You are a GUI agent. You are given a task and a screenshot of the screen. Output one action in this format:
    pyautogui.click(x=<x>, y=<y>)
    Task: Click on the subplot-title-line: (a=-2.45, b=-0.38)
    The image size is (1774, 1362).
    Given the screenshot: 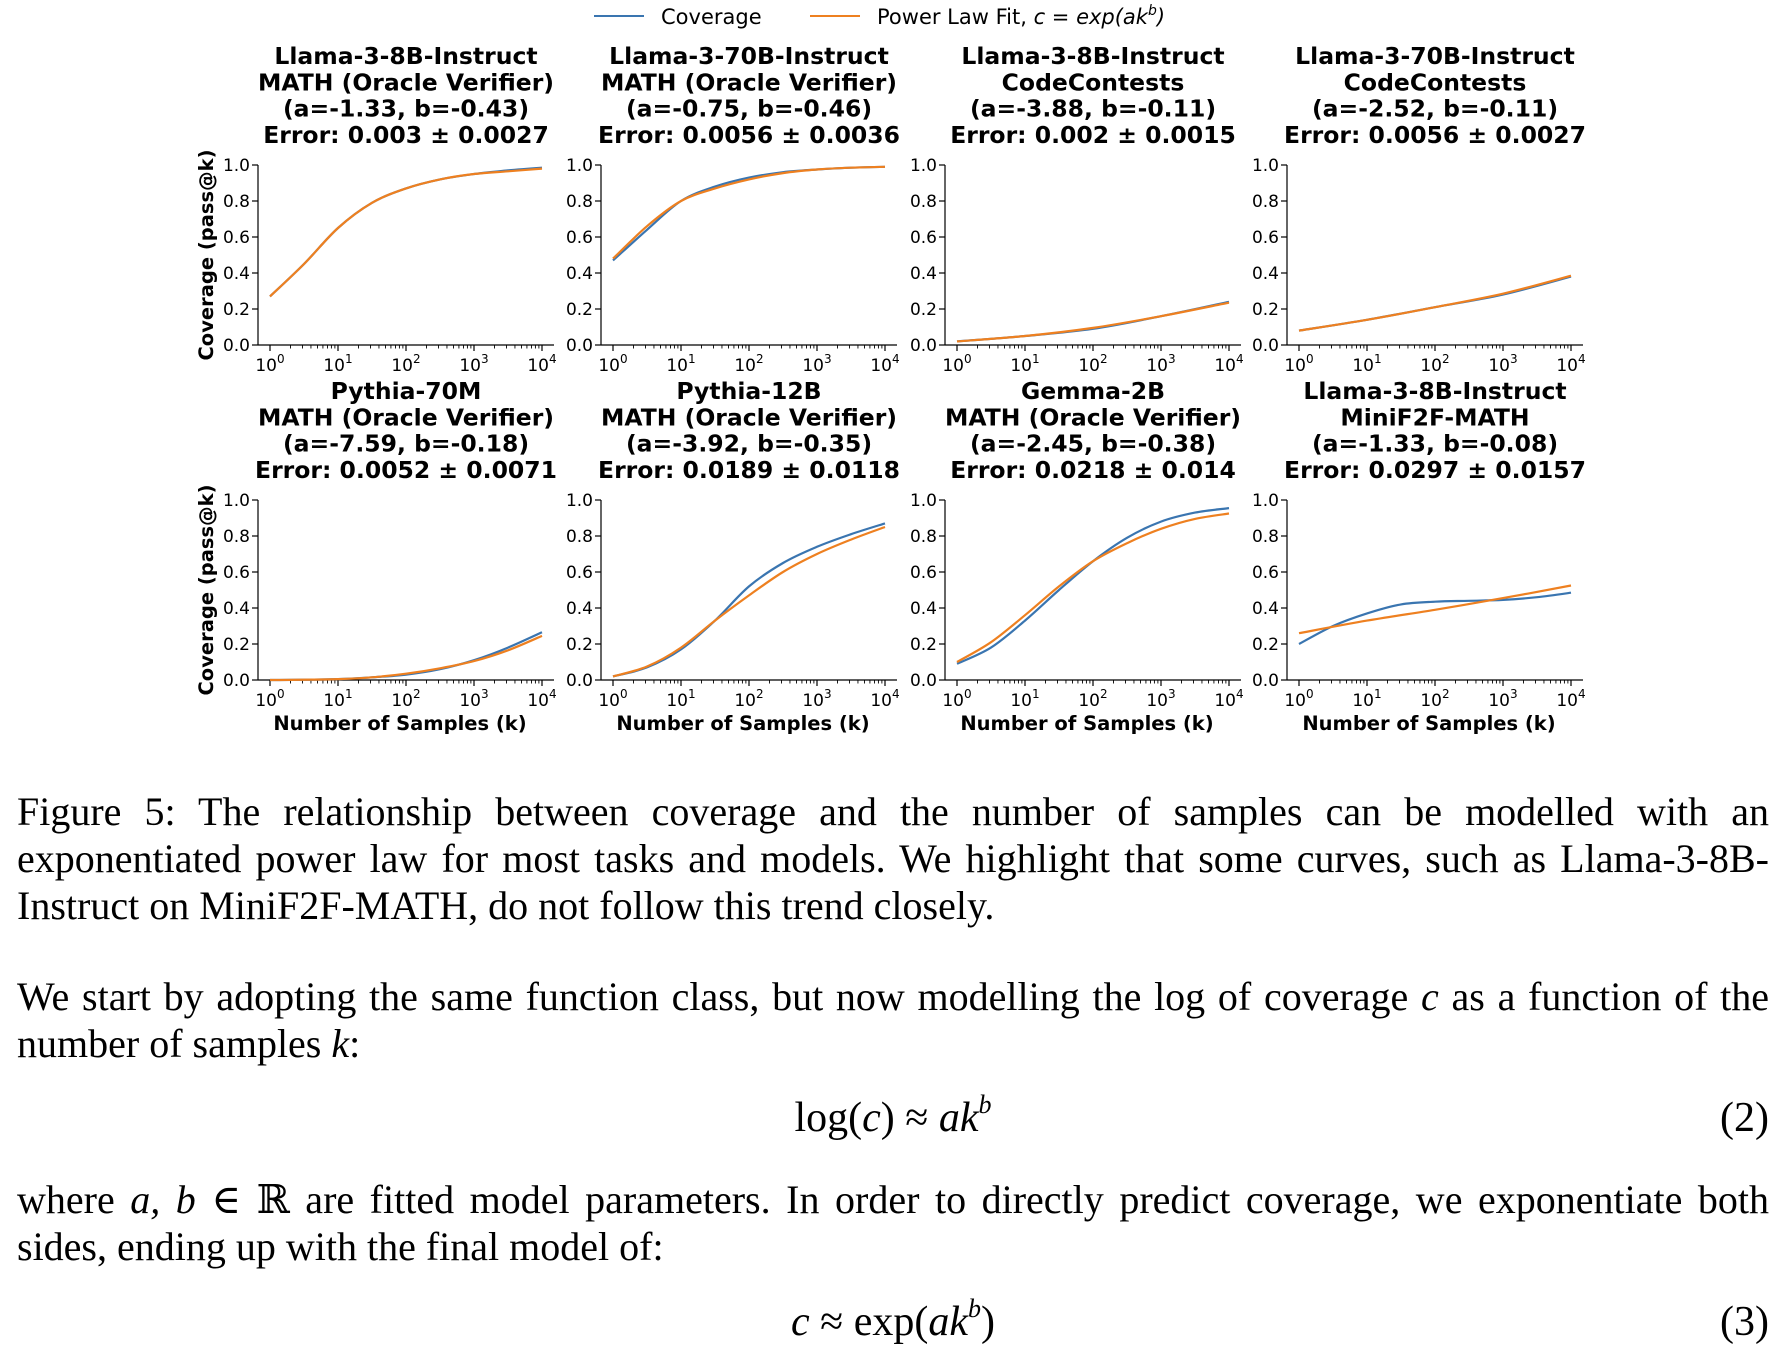 What is the action you would take?
    pyautogui.click(x=1093, y=444)
    